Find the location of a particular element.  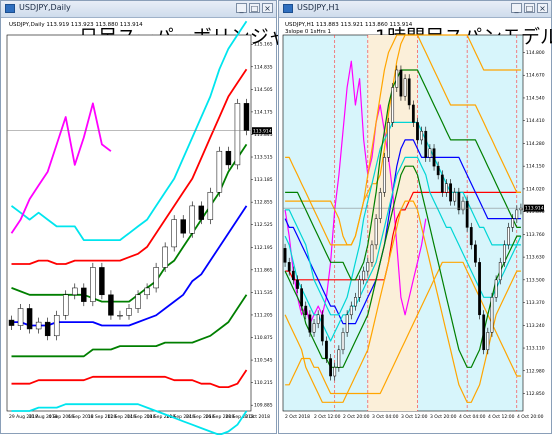

x-tick-label: 20 Sep 2018 is located at coordinates (180, 417).